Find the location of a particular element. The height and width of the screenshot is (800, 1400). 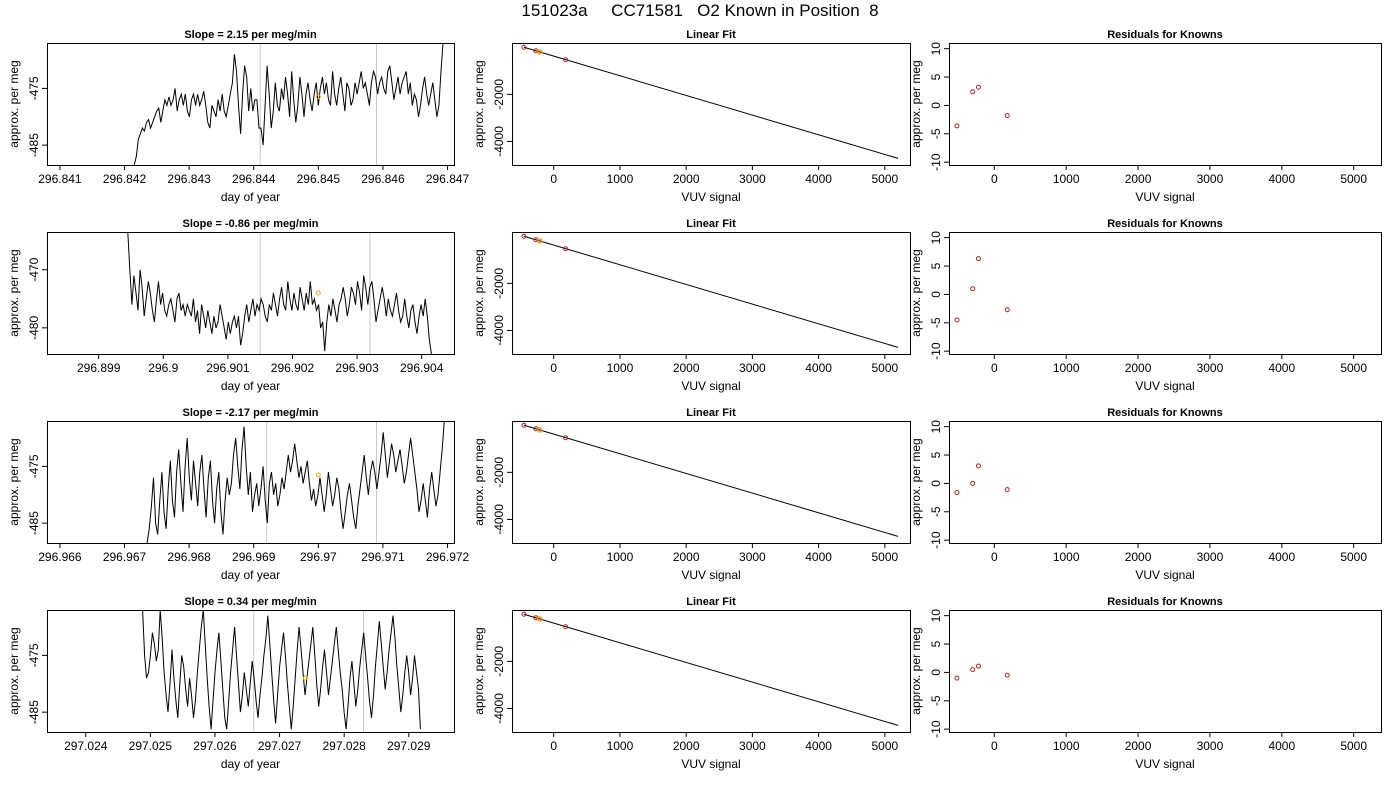

y-tick-label: -480 is located at coordinates (34, 328).